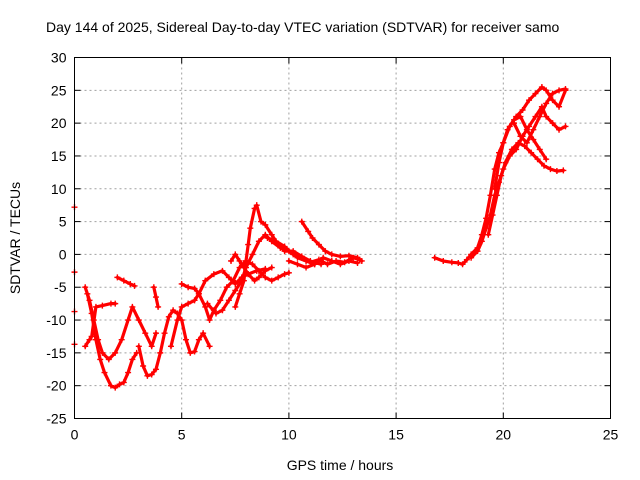 The width and height of the screenshot is (640, 480). I want to click on x-tick-label: 0, so click(75, 435).